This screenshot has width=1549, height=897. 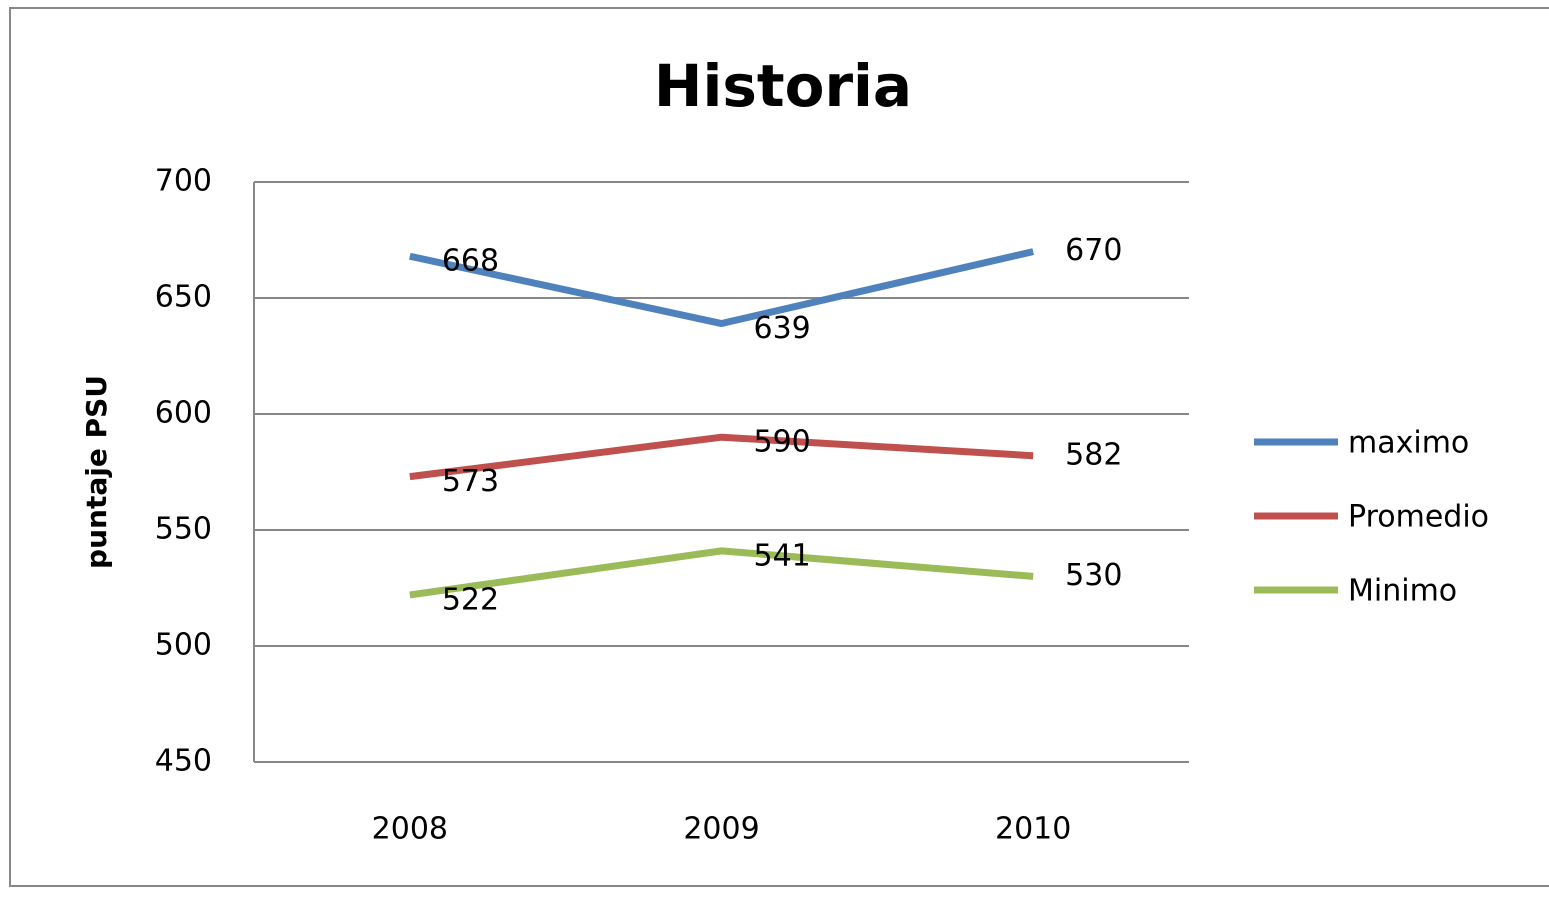 I want to click on y-tick-label: 550, so click(x=183, y=529).